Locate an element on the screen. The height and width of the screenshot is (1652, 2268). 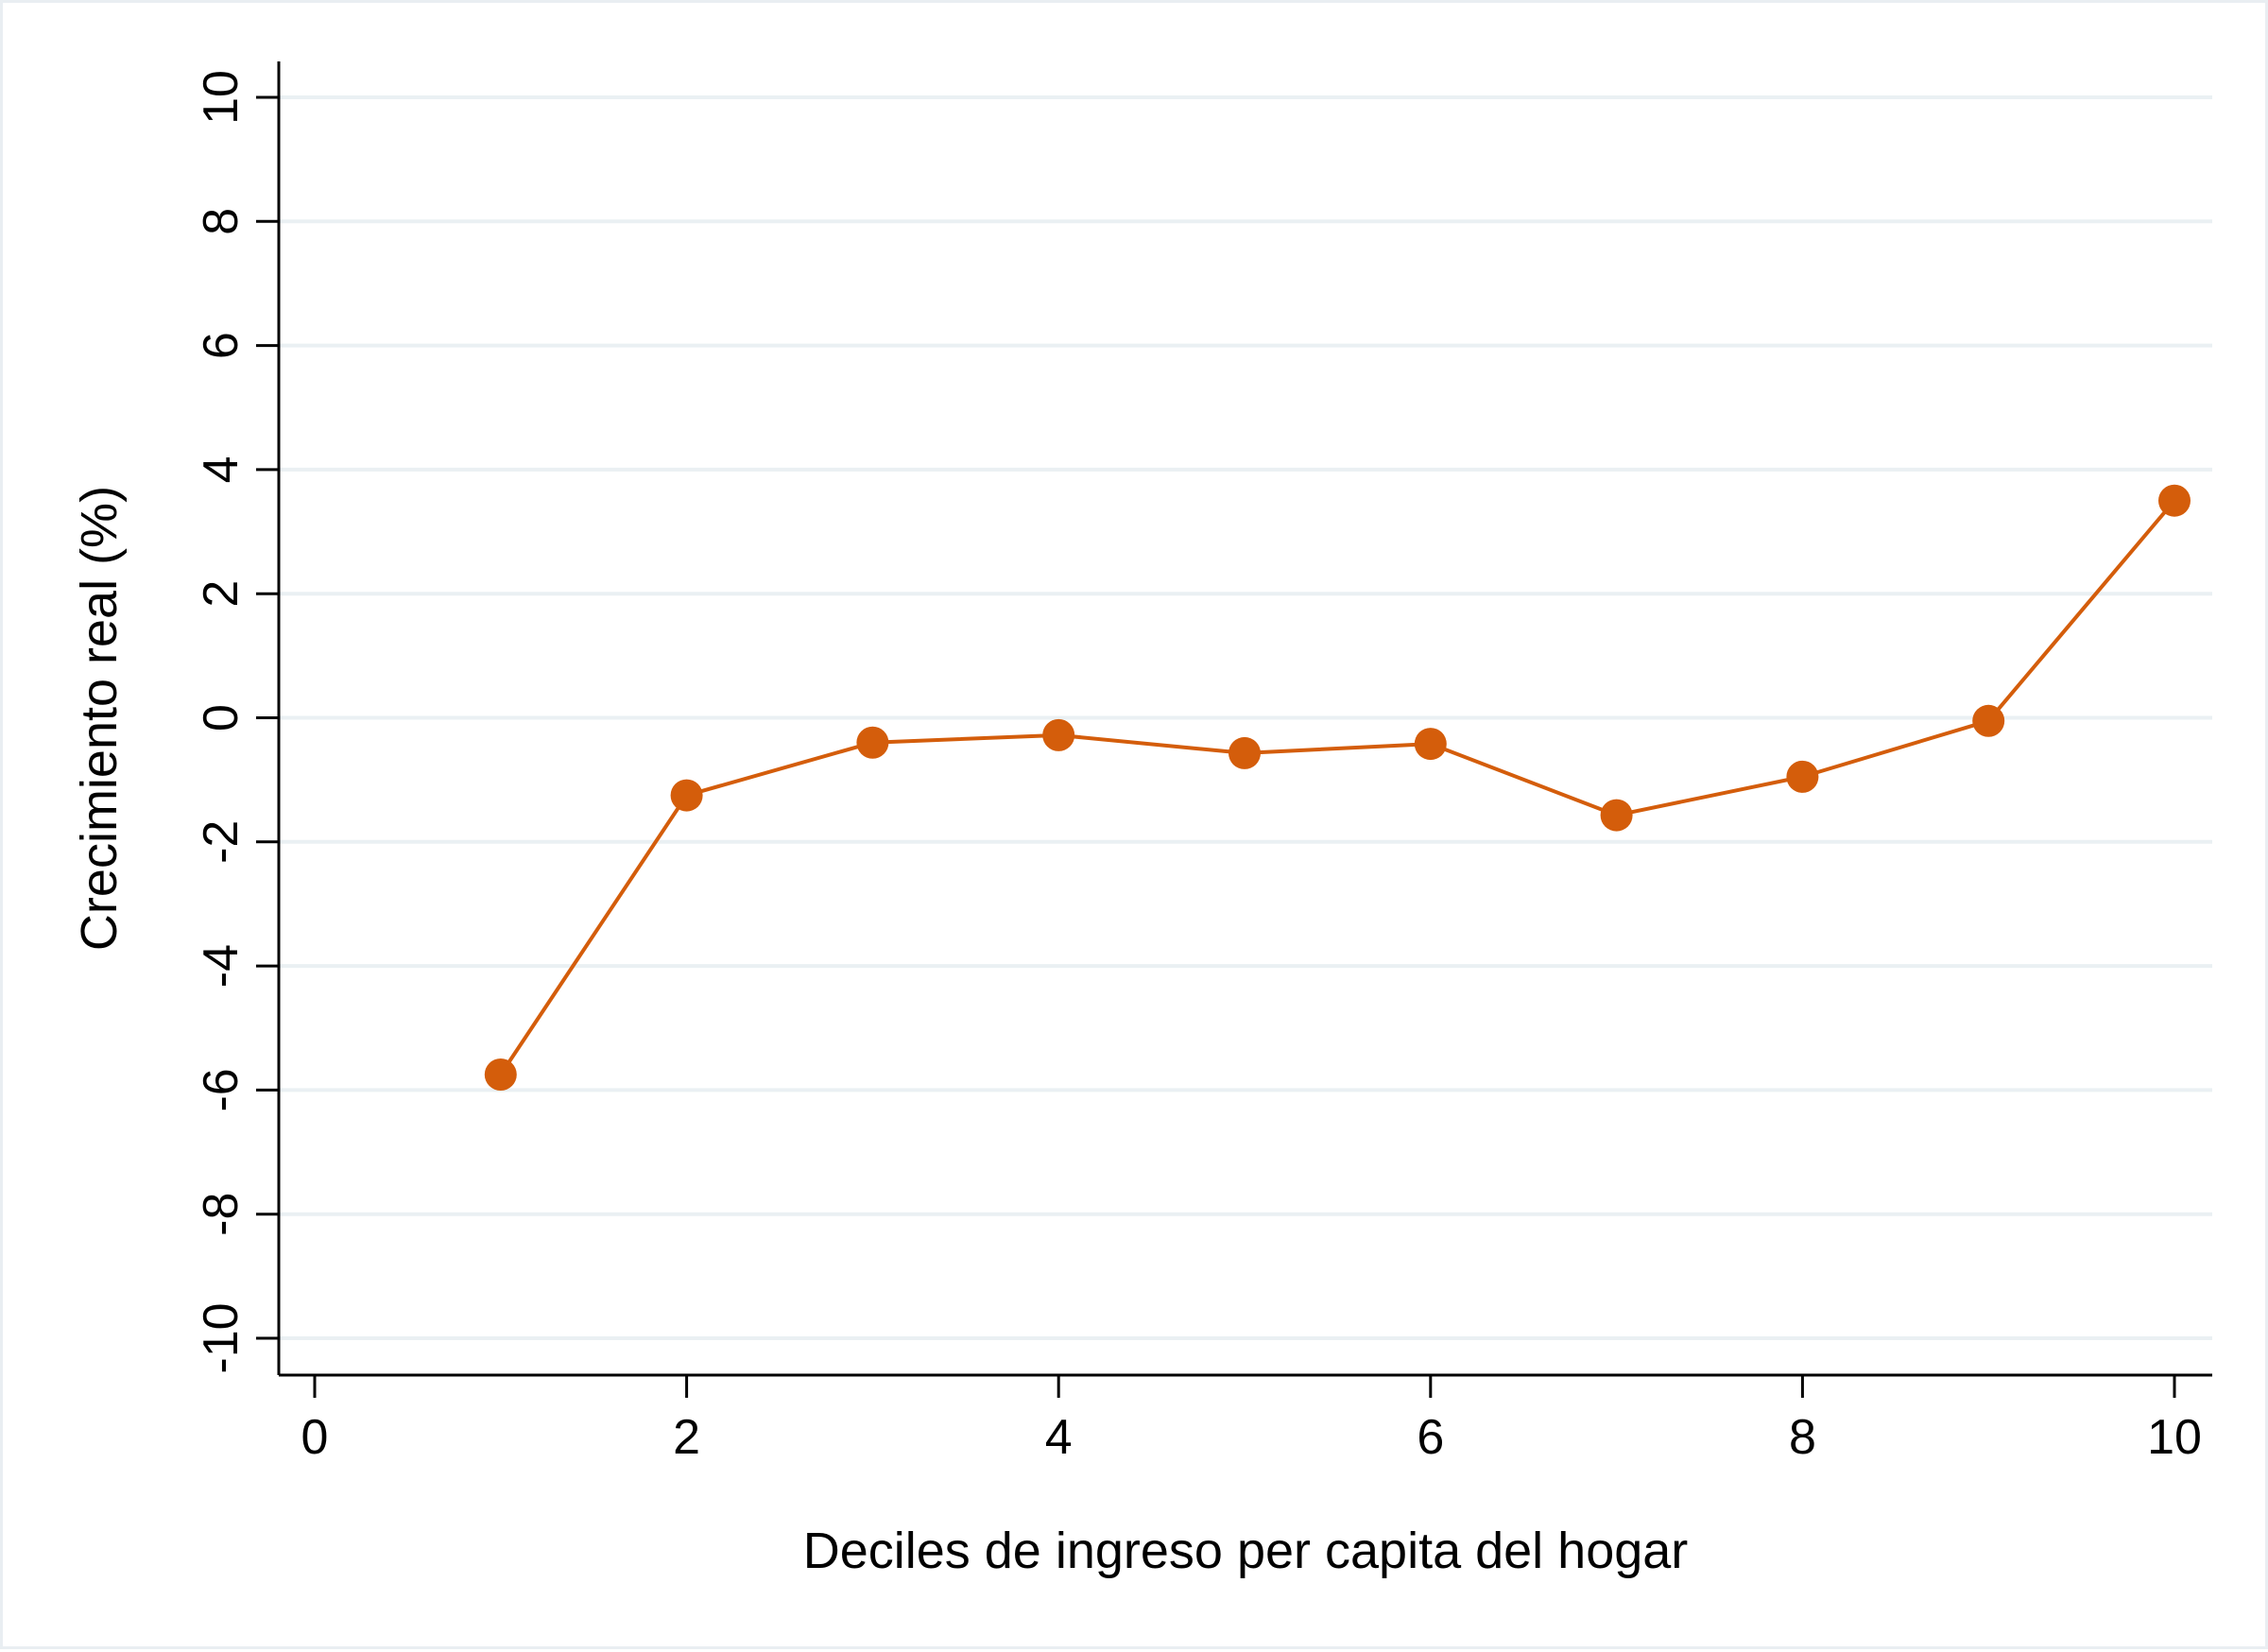
x-tick-label-2: 4 is located at coordinates (1059, 1437).